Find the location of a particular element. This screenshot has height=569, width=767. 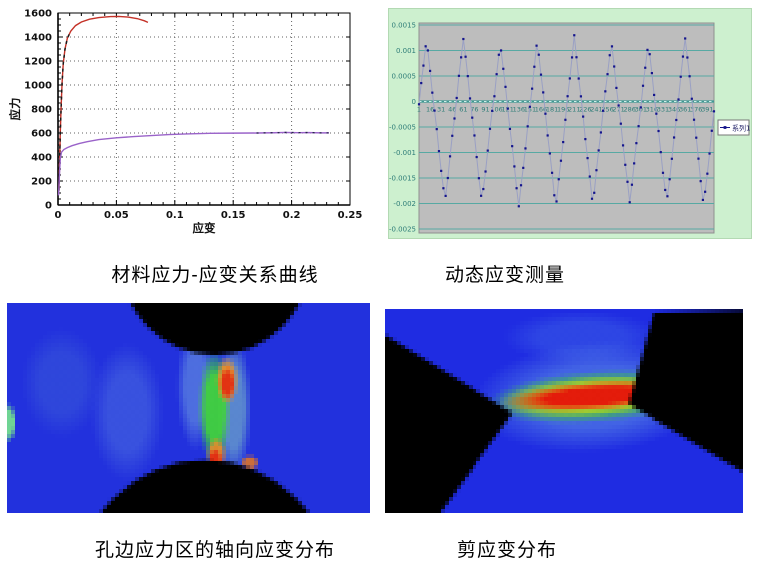

svg-text: 61 is located at coordinates (463, 110).